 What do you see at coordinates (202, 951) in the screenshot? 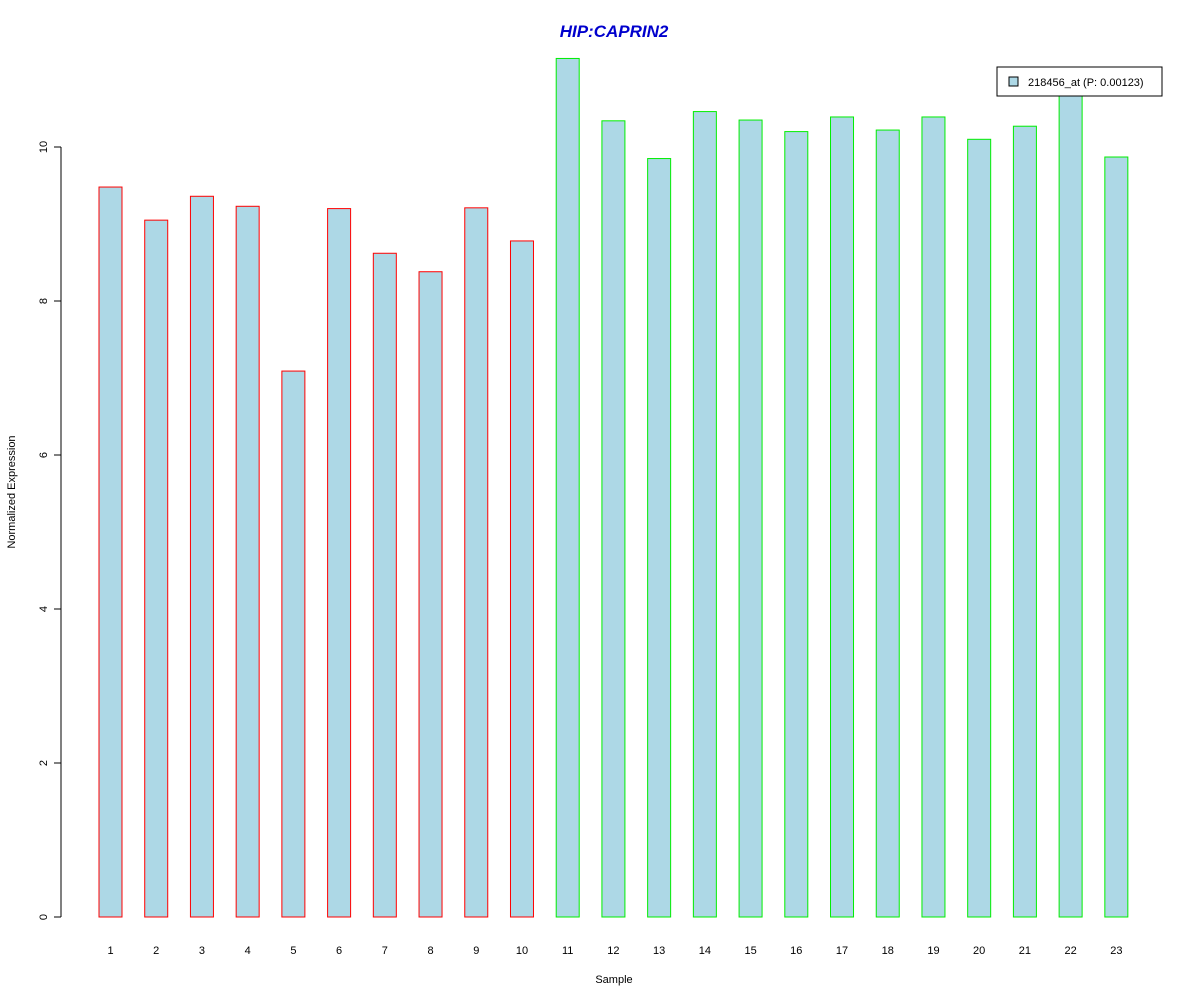
I see `x-tick-label: 3` at bounding box center [202, 951].